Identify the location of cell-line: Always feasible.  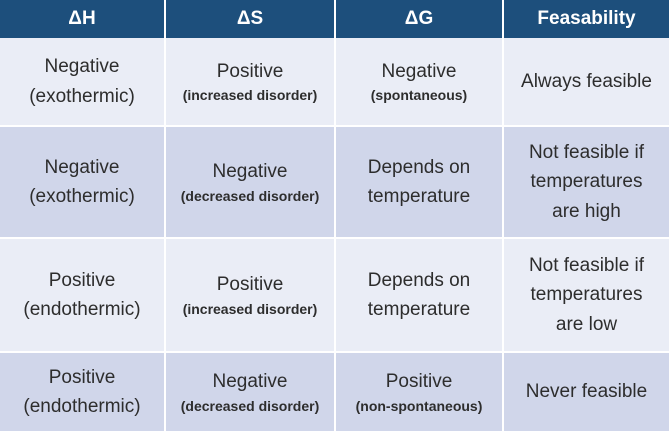
(586, 81).